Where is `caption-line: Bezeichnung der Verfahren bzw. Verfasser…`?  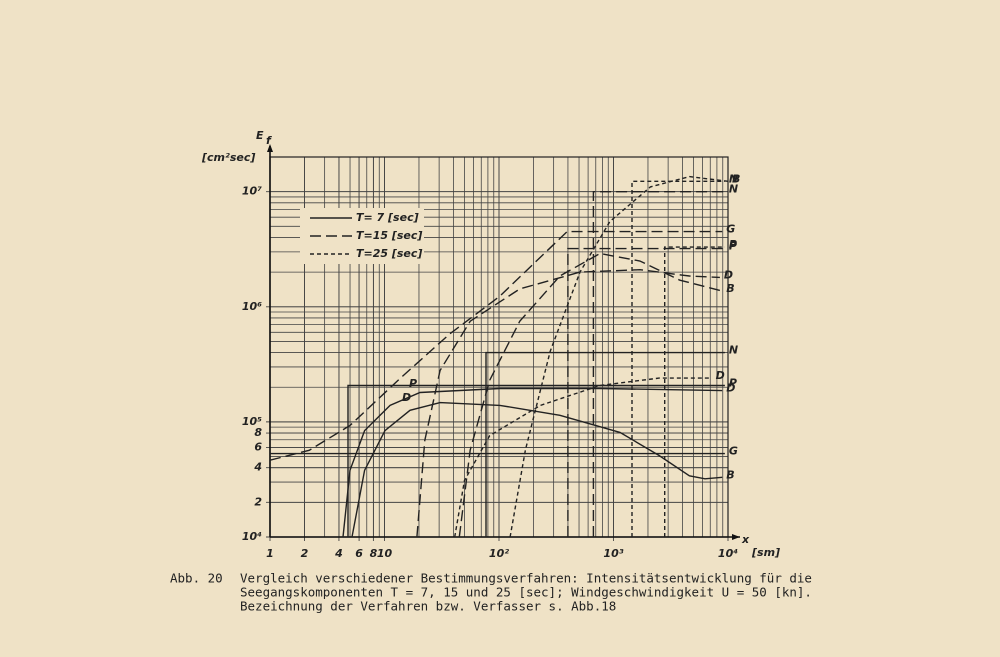
caption-line: Bezeichnung der Verfahren bzw. Verfasser… is located at coordinates (428, 606).